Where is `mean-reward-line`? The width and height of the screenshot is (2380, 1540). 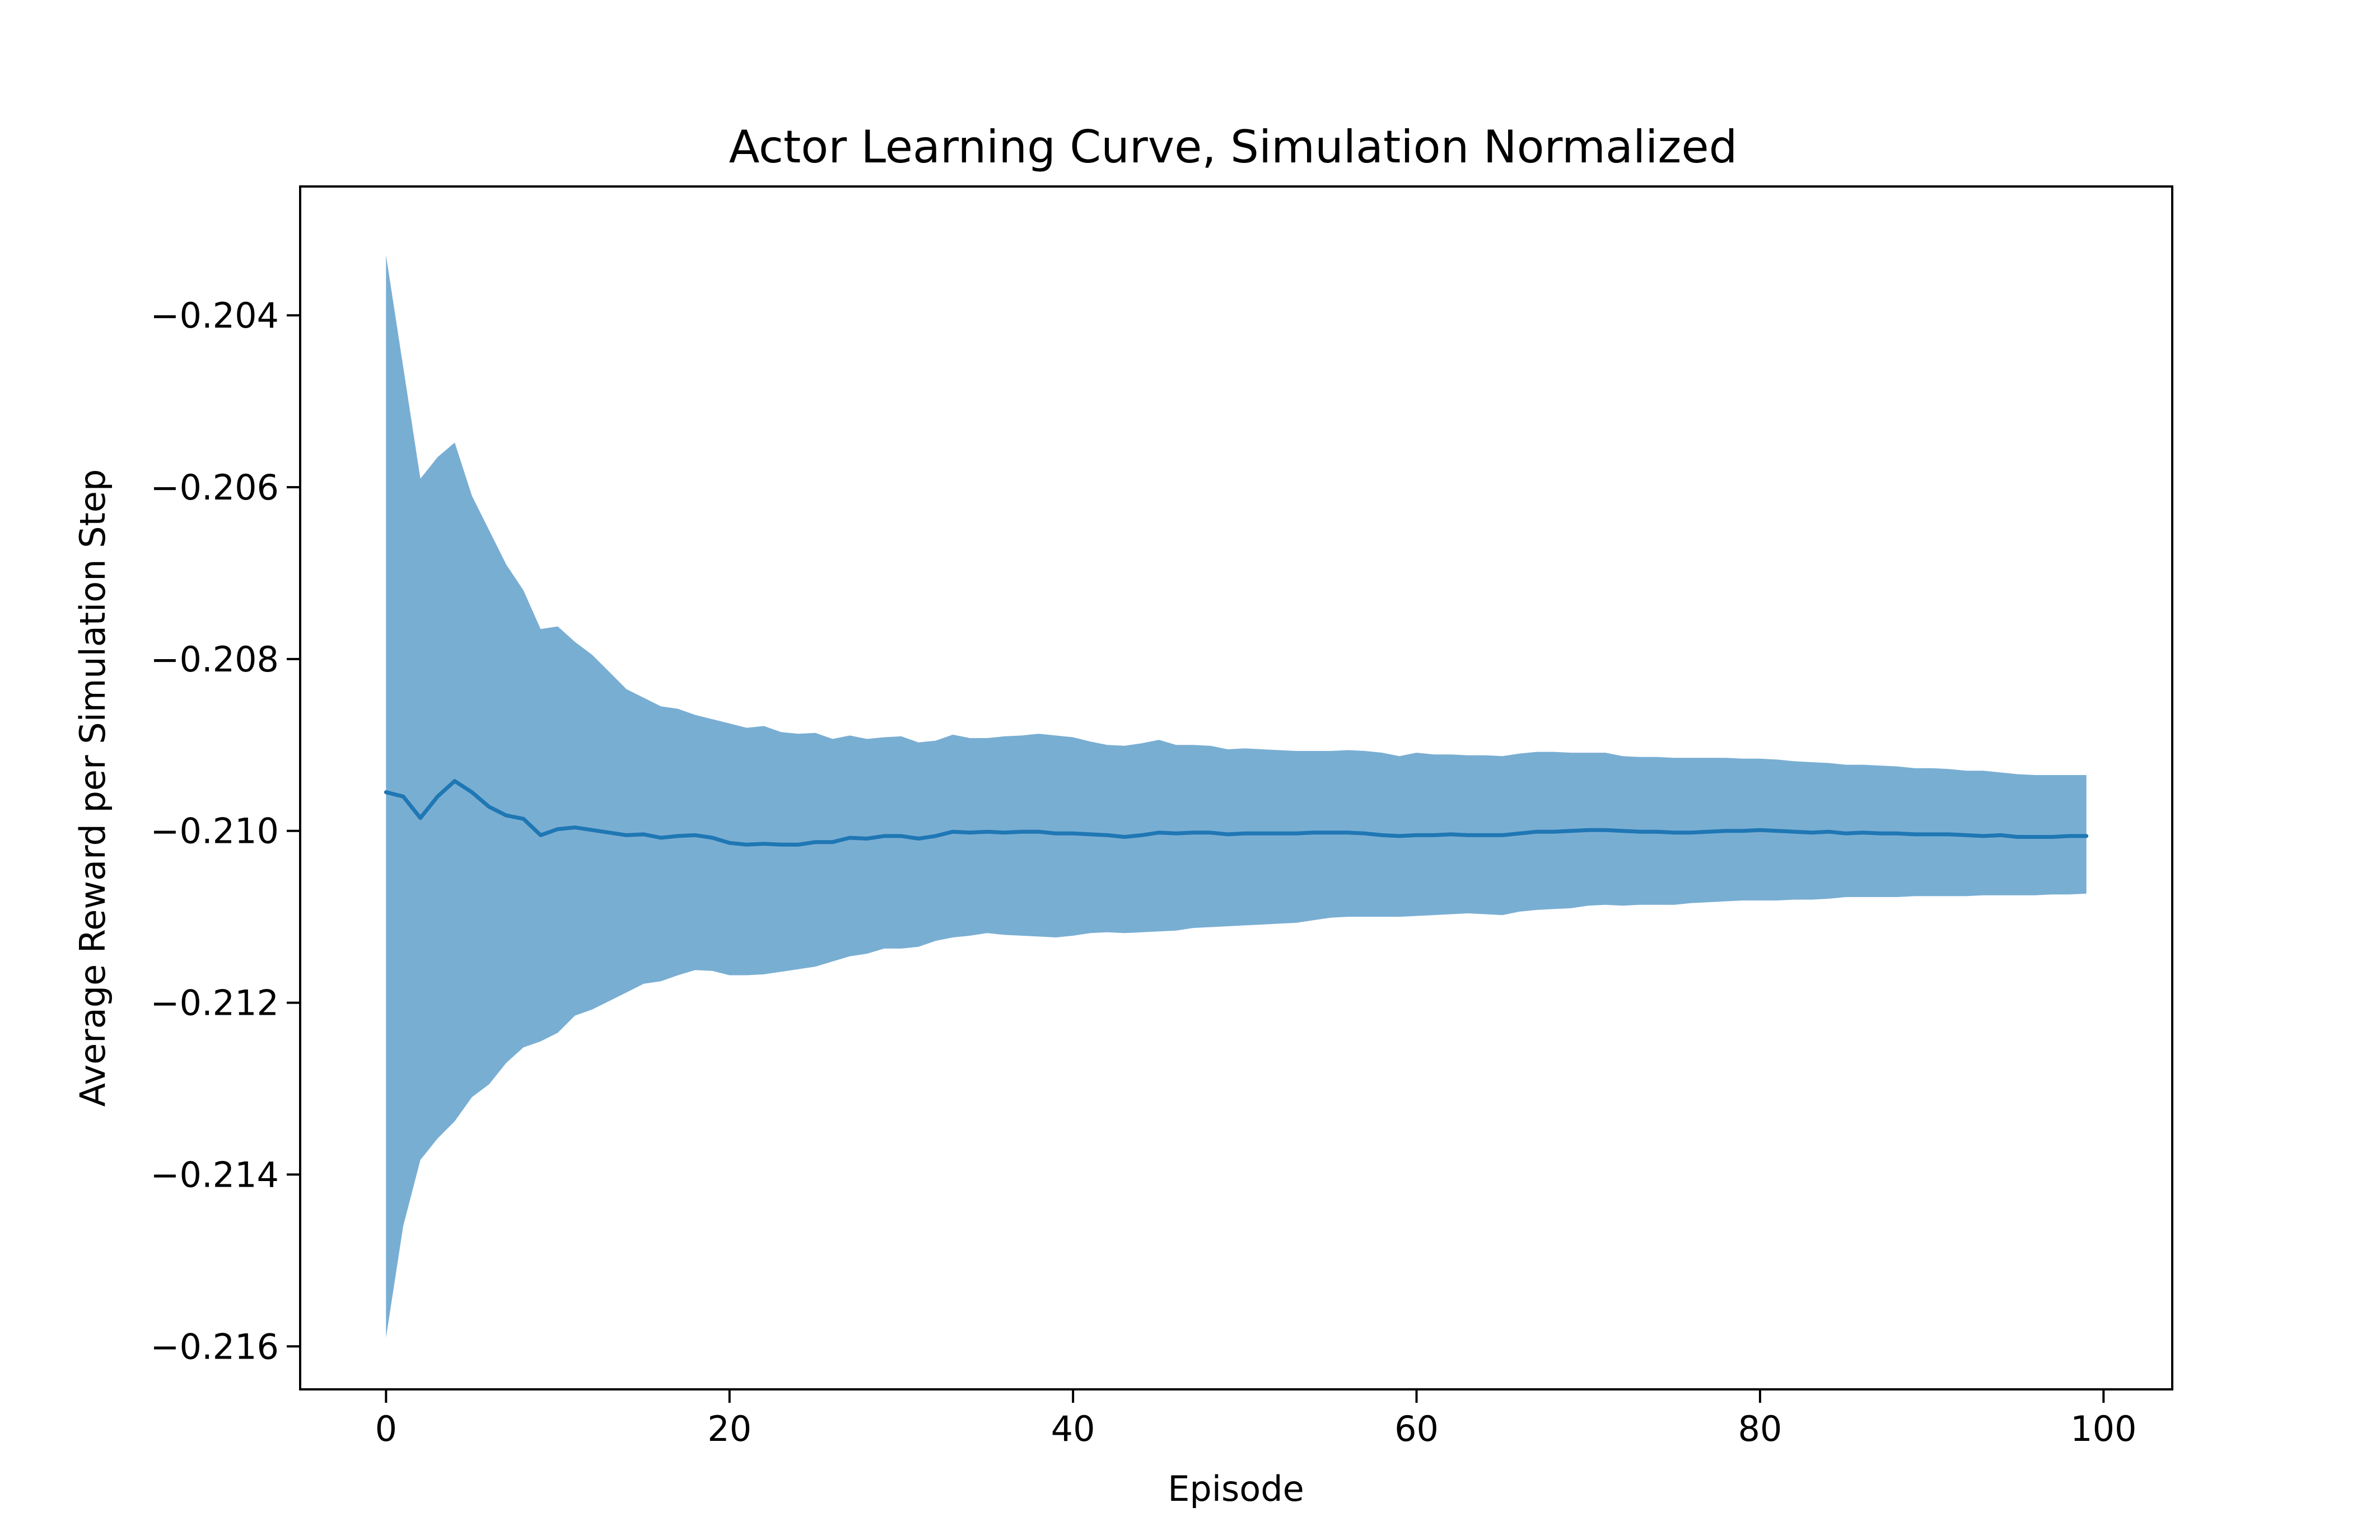
mean-reward-line is located at coordinates (1236, 813).